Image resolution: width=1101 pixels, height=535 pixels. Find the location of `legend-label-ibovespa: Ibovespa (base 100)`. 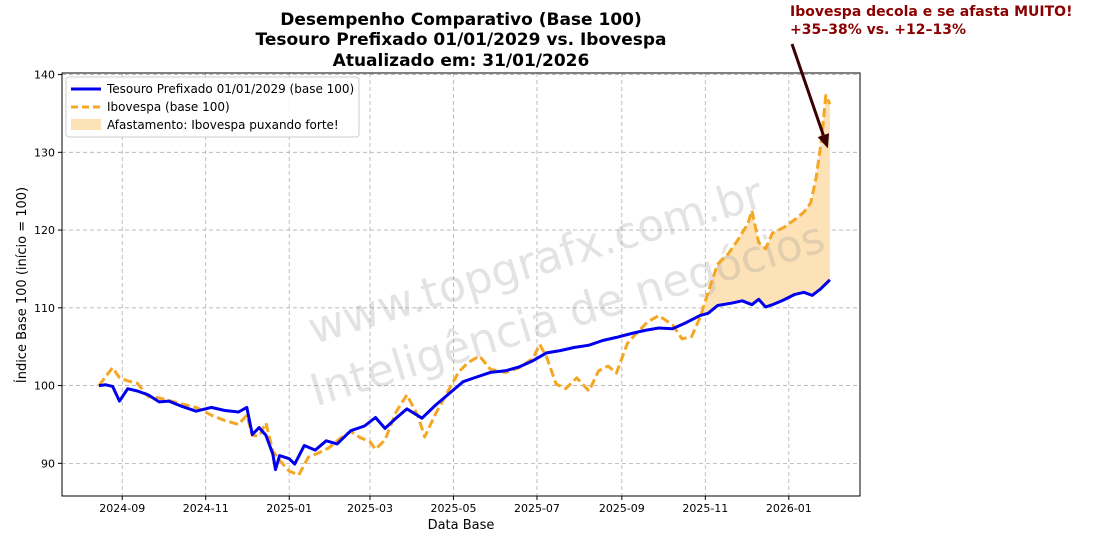

legend-label-ibovespa: Ibovespa (base 100) is located at coordinates (168, 107).